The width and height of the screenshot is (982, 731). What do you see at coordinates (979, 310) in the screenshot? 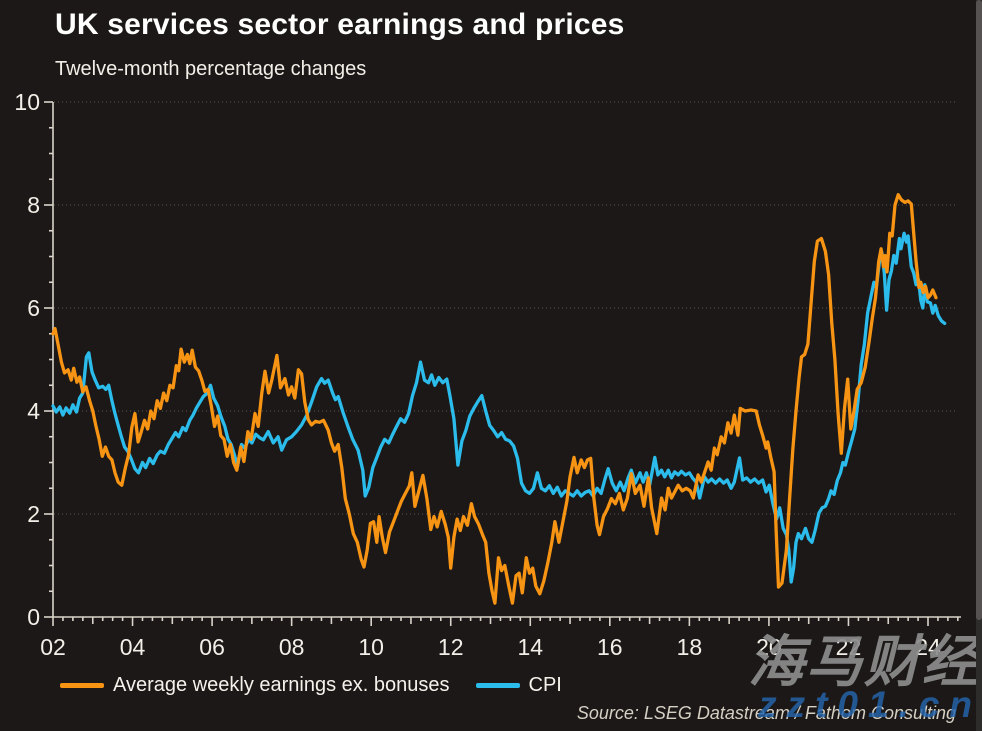
I see `scrollbar-thumb` at bounding box center [979, 310].